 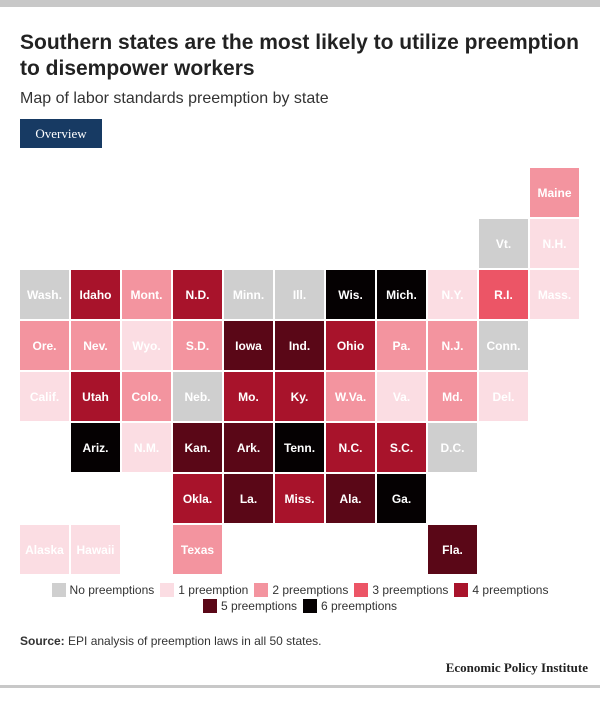 I want to click on state-tile: Ark., so click(x=248, y=447).